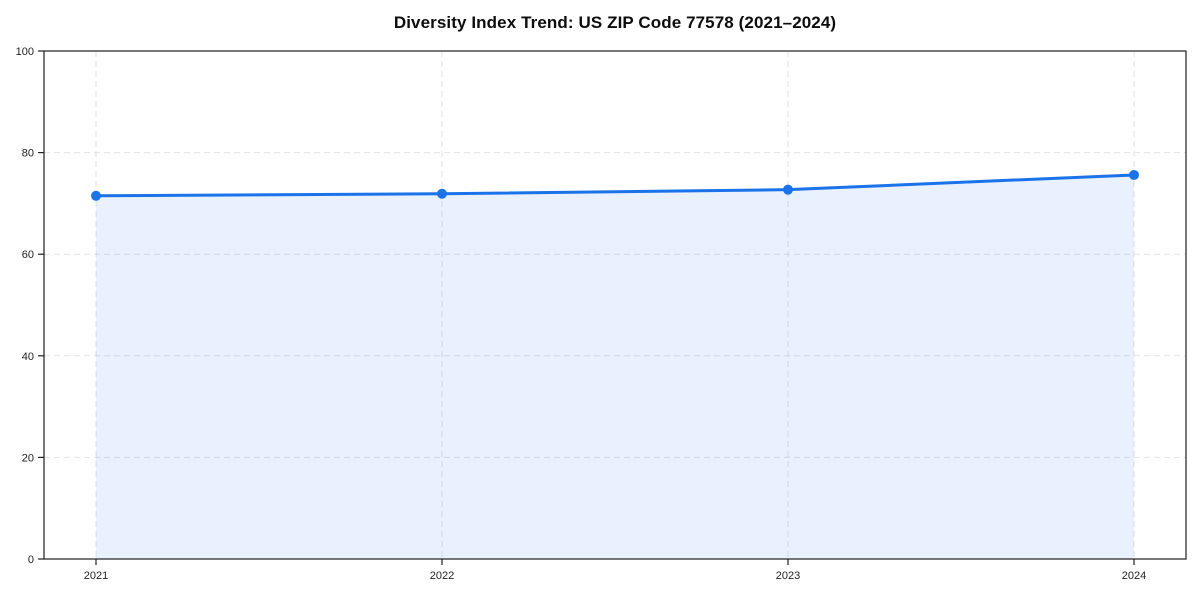 This screenshot has width=1200, height=600. Describe the element at coordinates (442, 576) in the screenshot. I see `x-tick-label: 2022` at that location.